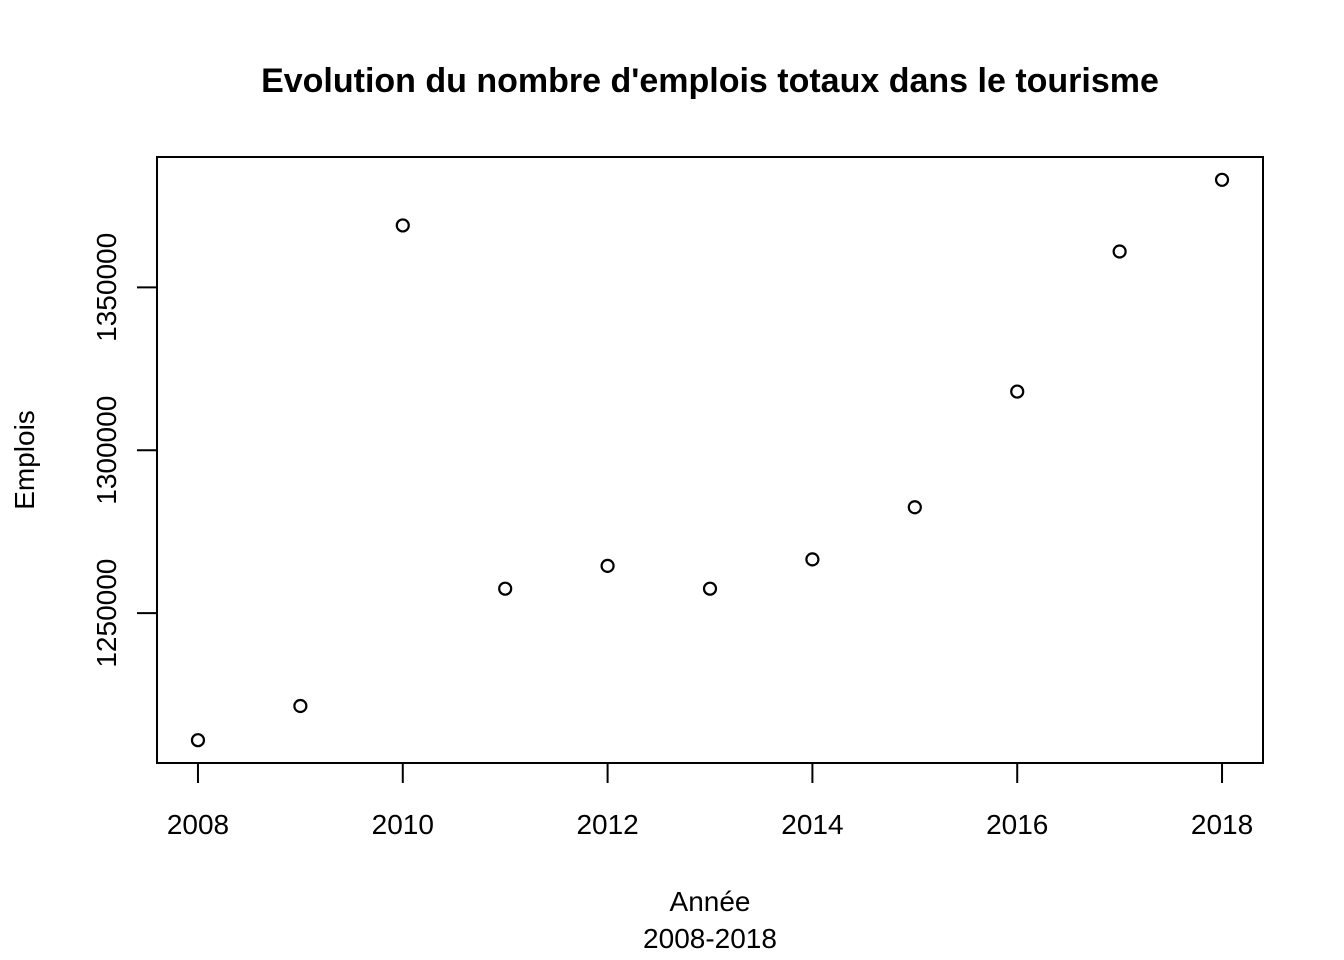 The width and height of the screenshot is (1344, 960). Describe the element at coordinates (106, 613) in the screenshot. I see `y-tick-label: 1250000` at that location.